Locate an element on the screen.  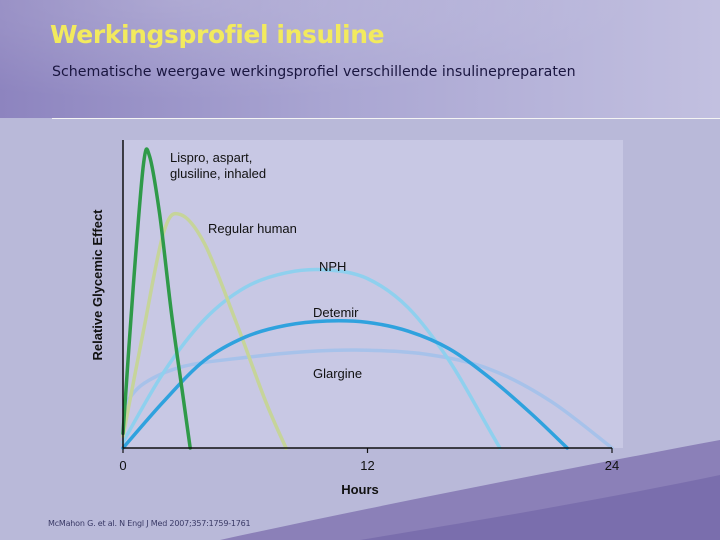
series-line-regular-human is located at coordinates (204, 330).